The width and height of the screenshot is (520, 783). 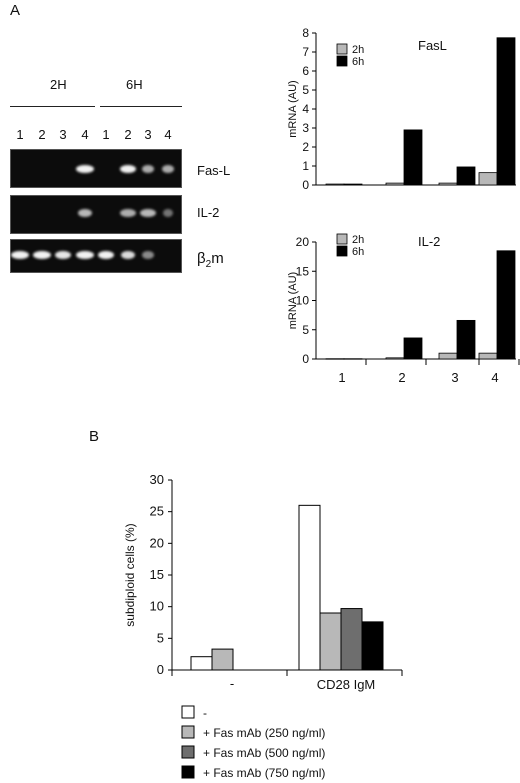 What do you see at coordinates (208, 212) in the screenshot?
I see `gel-label-il2: IL-2` at bounding box center [208, 212].